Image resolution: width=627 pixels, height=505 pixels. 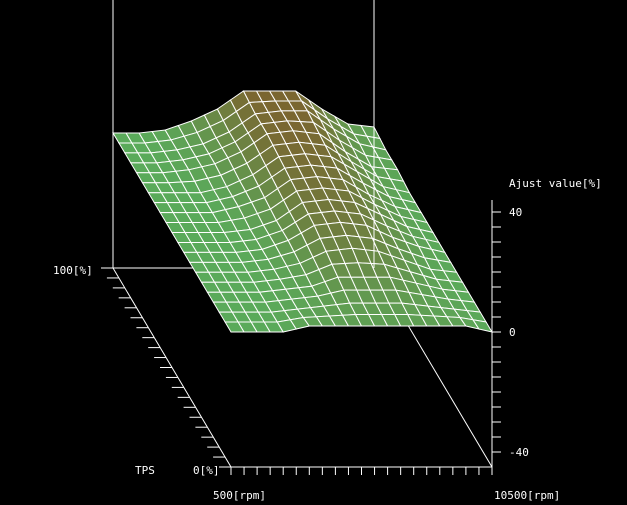 I want to click on tps-min-label: 0[%], so click(x=206, y=470).